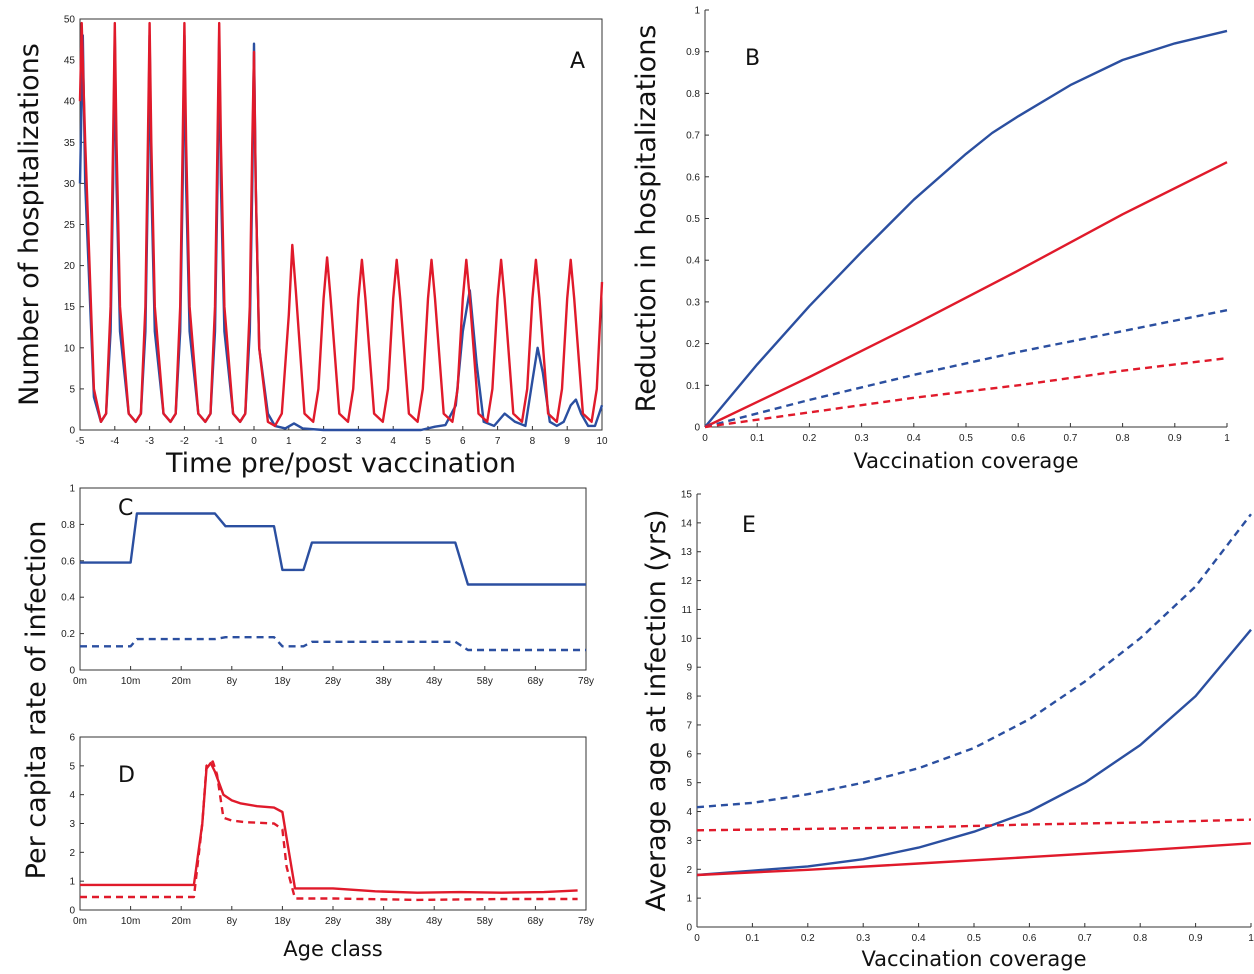 The height and width of the screenshot is (974, 1254). I want to click on y-axis-label-b: Reduction in hospitalizations, so click(646, 219).